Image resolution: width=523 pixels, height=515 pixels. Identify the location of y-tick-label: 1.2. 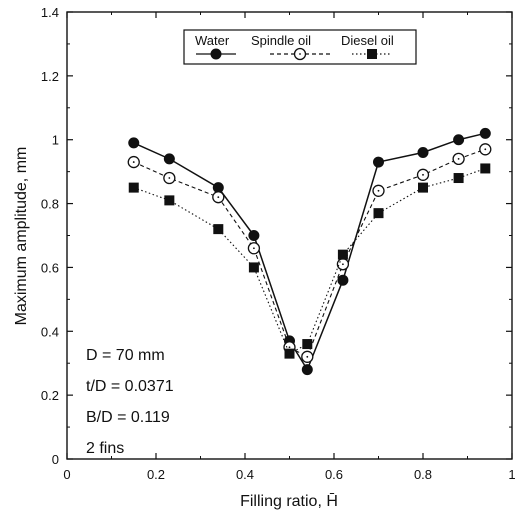
(50, 76).